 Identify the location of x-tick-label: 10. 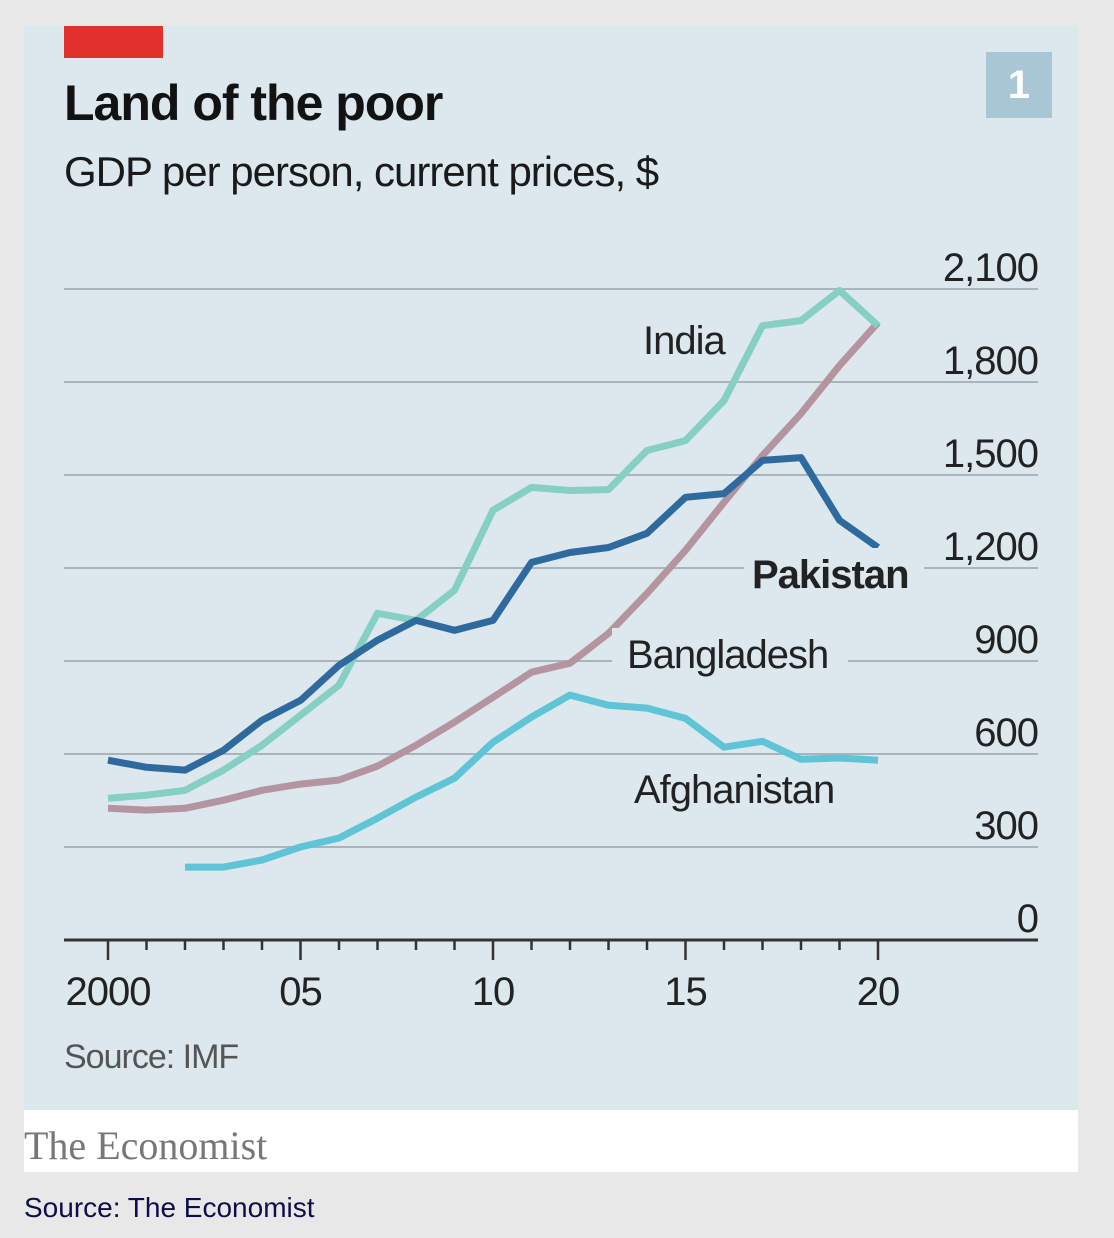
(493, 992).